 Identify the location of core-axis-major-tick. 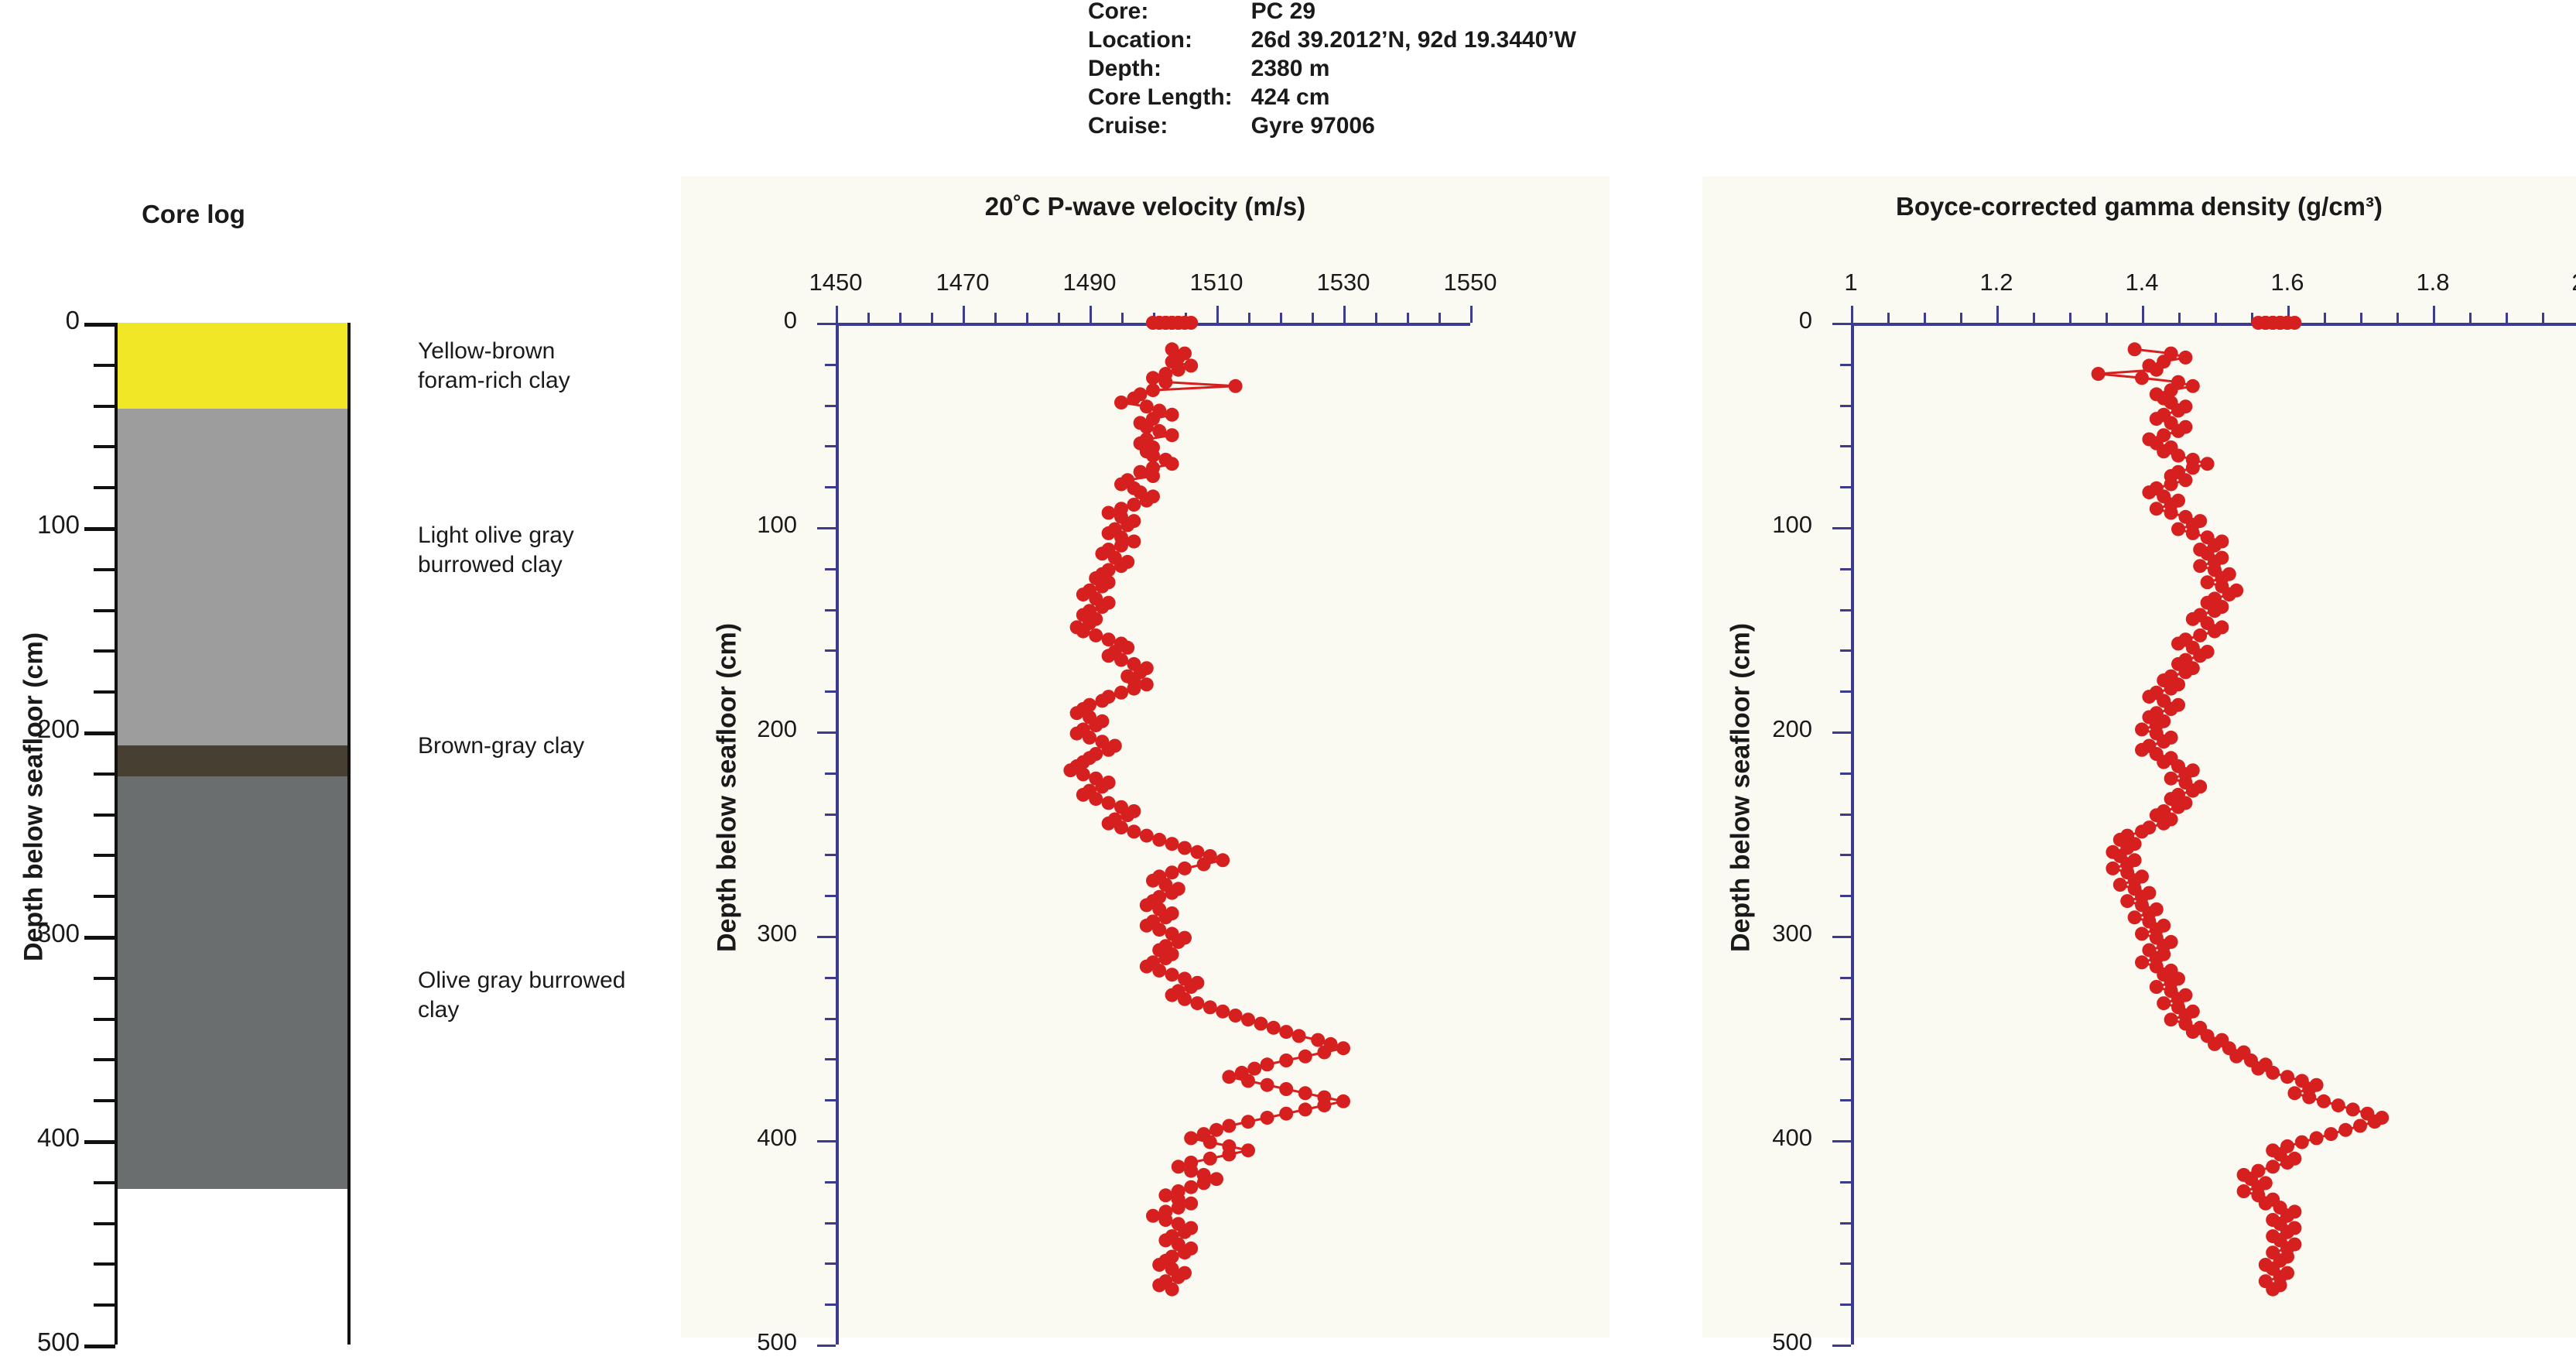
(99, 733).